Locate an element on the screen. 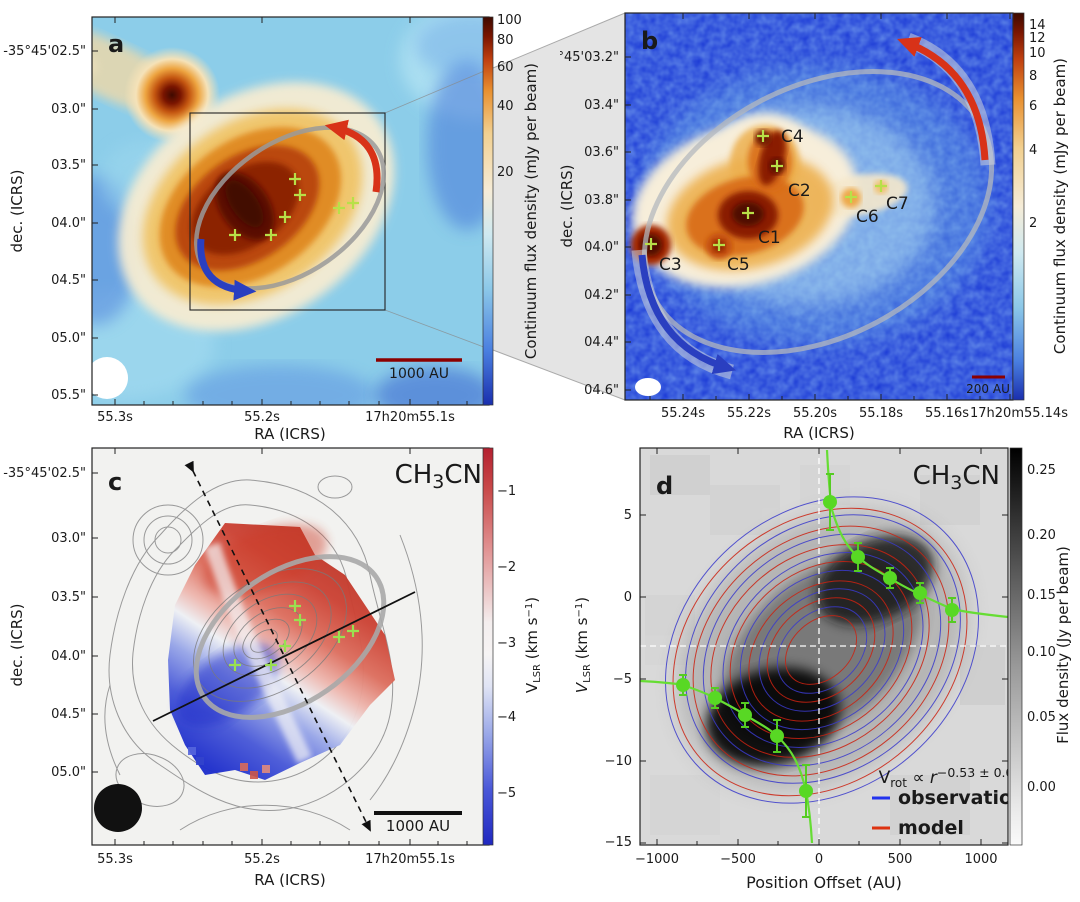  svg-text: 12 is located at coordinates (1037, 38).